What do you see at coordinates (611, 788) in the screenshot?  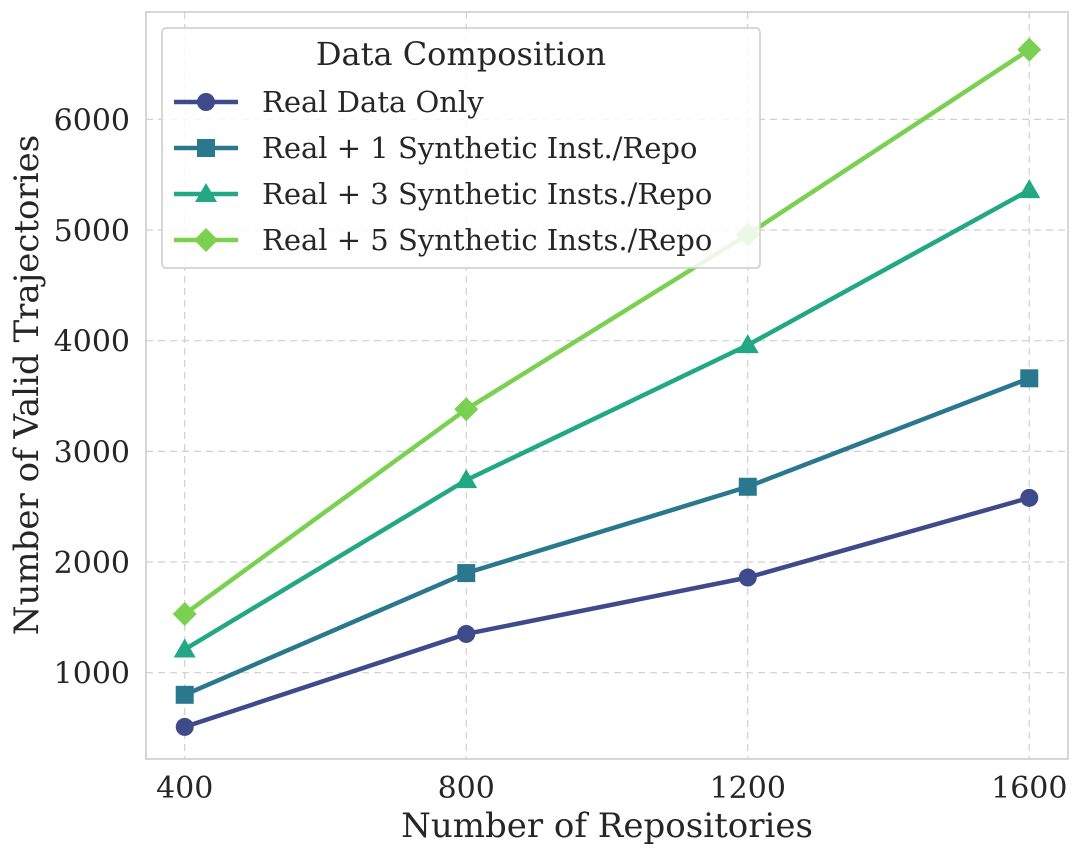 I see `x-axis-ticks: 400 800 1200 1600` at bounding box center [611, 788].